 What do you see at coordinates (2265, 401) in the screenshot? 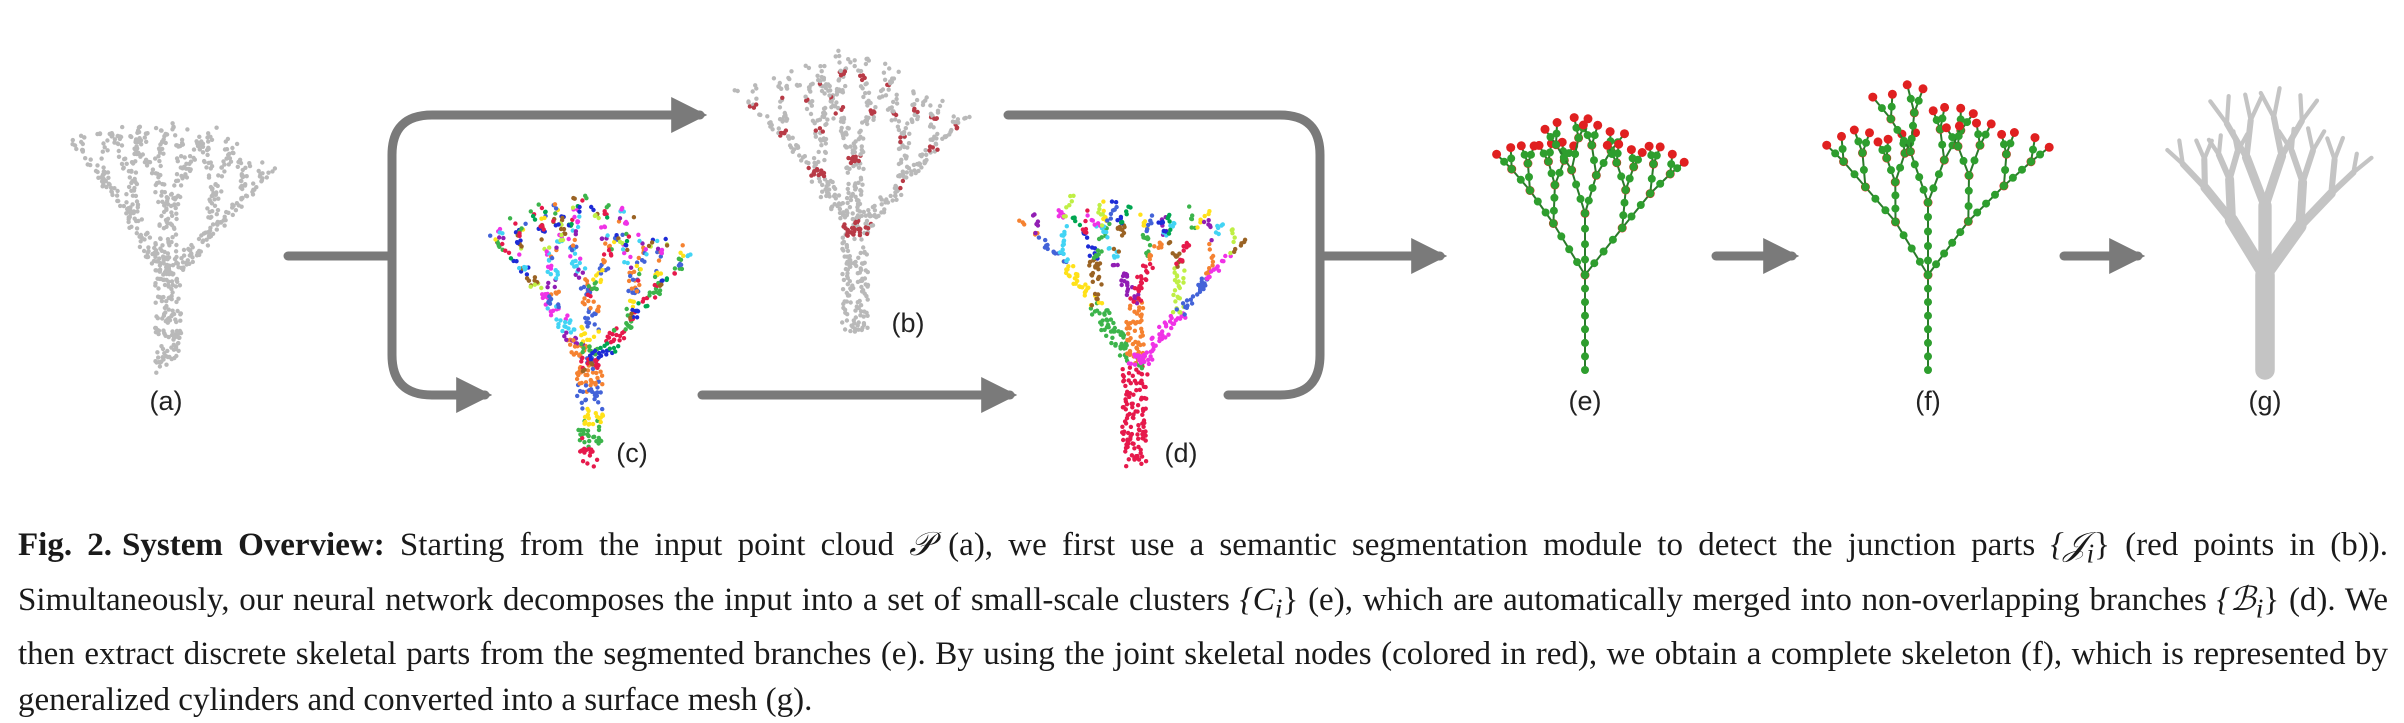
I see `panel-label-g: (g)` at bounding box center [2265, 401].